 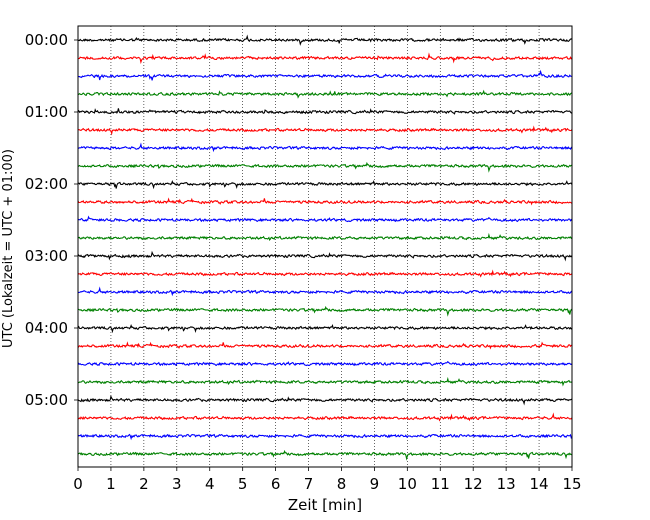 I want to click on x-tick-label: 2, so click(x=144, y=484).